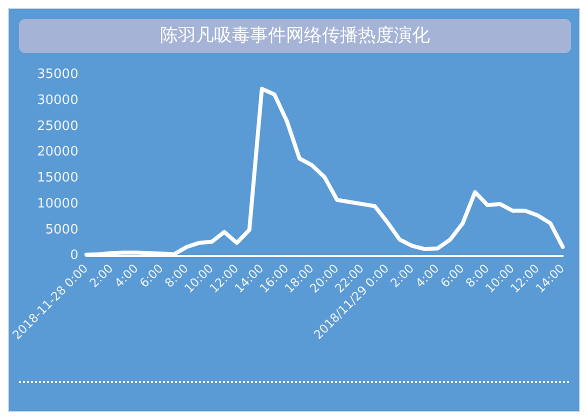 This screenshot has width=588, height=420. What do you see at coordinates (57, 100) in the screenshot?
I see `y-tick-label: 30000` at bounding box center [57, 100].